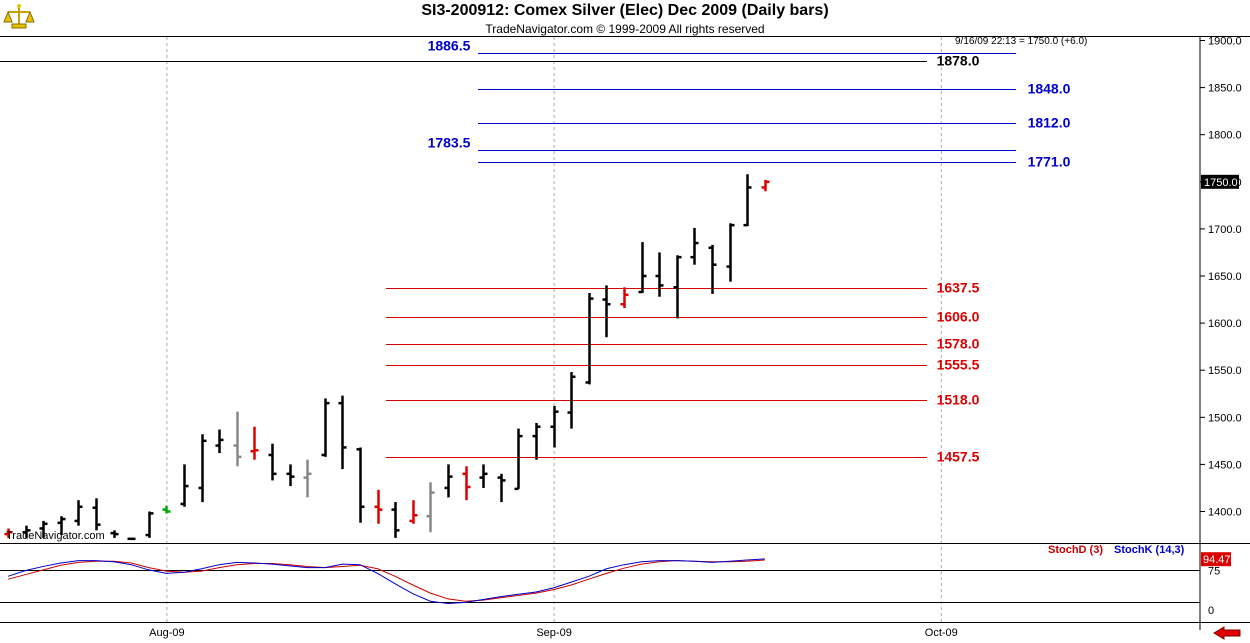  I want to click on price-tick-label: 1400.0, so click(1225, 513).